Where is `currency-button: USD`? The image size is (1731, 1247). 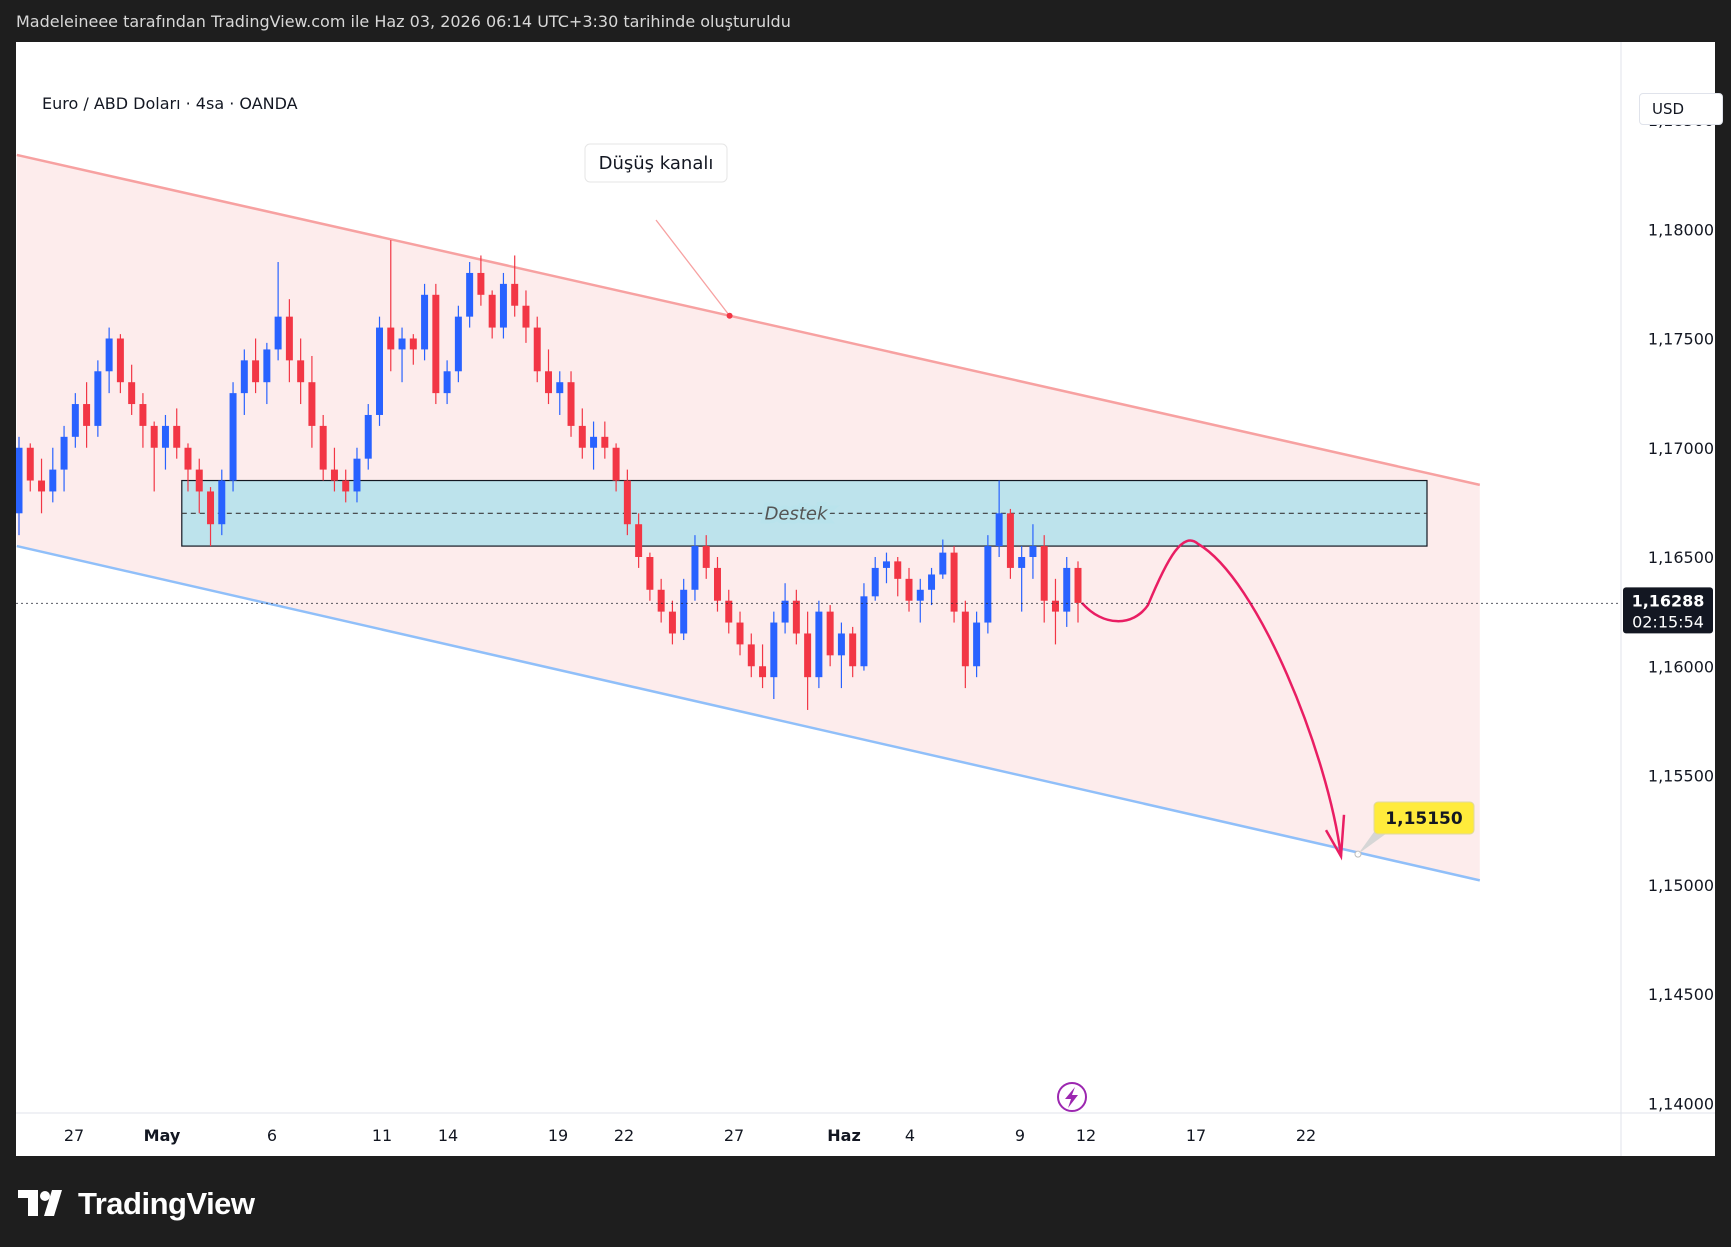
currency-button: USD is located at coordinates (1681, 109).